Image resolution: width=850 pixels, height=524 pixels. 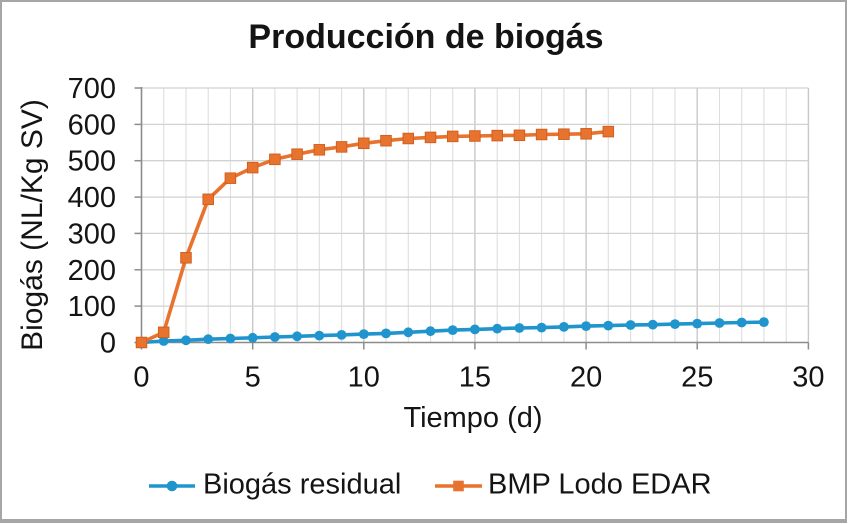 What do you see at coordinates (302, 485) in the screenshot?
I see `svg-text: Biogás residual` at bounding box center [302, 485].